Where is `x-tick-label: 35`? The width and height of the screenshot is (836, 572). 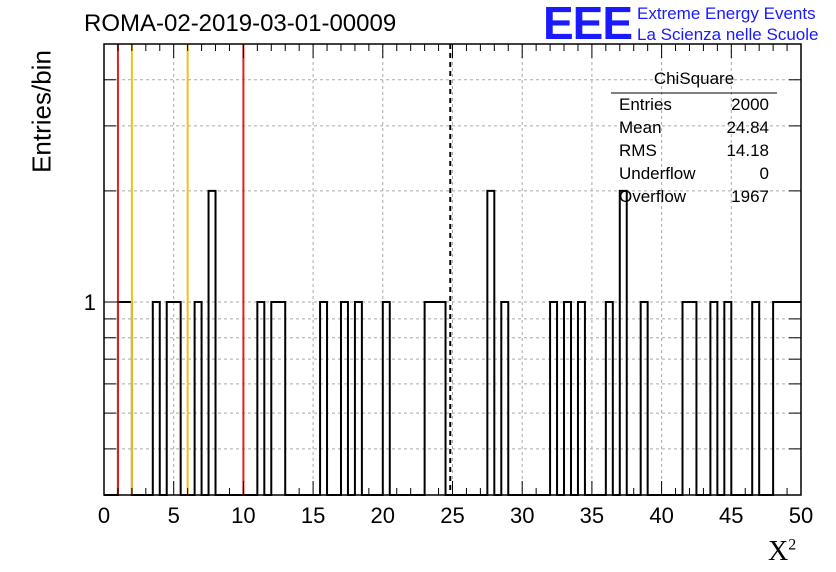 x-tick-label: 35 is located at coordinates (592, 515).